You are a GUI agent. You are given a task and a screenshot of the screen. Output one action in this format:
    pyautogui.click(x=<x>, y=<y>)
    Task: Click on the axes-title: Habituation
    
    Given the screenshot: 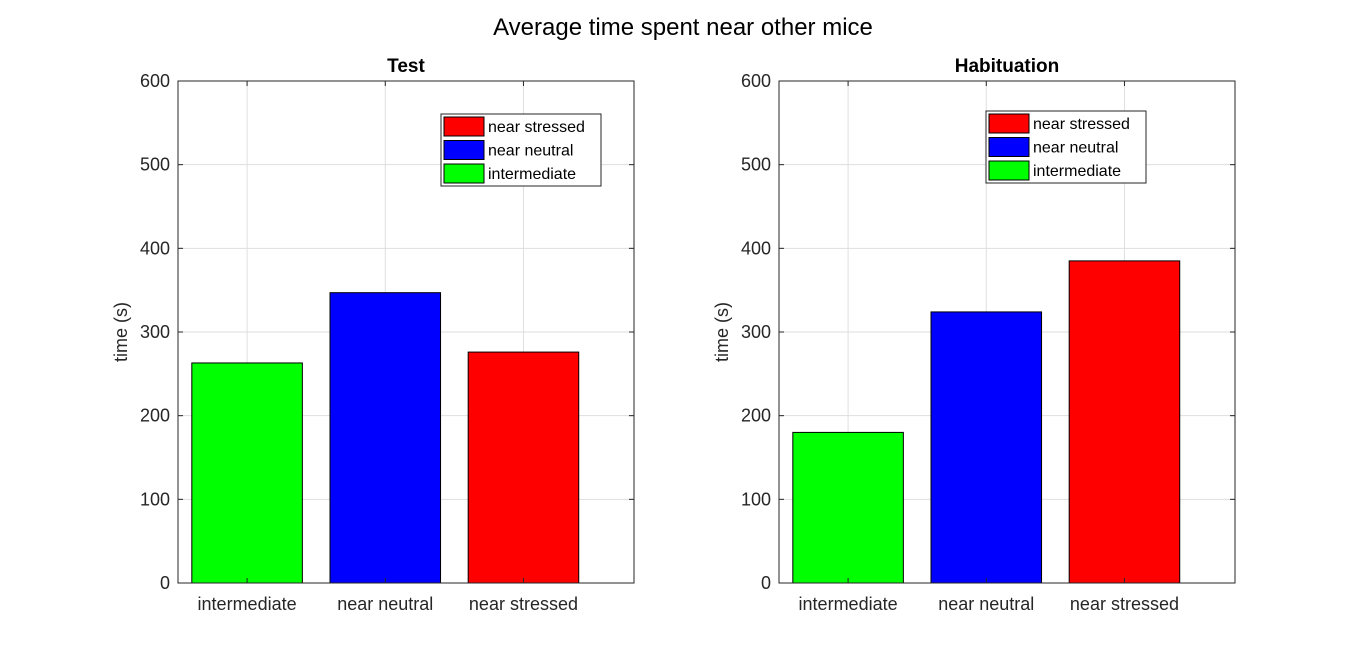 What is the action you would take?
    pyautogui.click(x=1007, y=66)
    